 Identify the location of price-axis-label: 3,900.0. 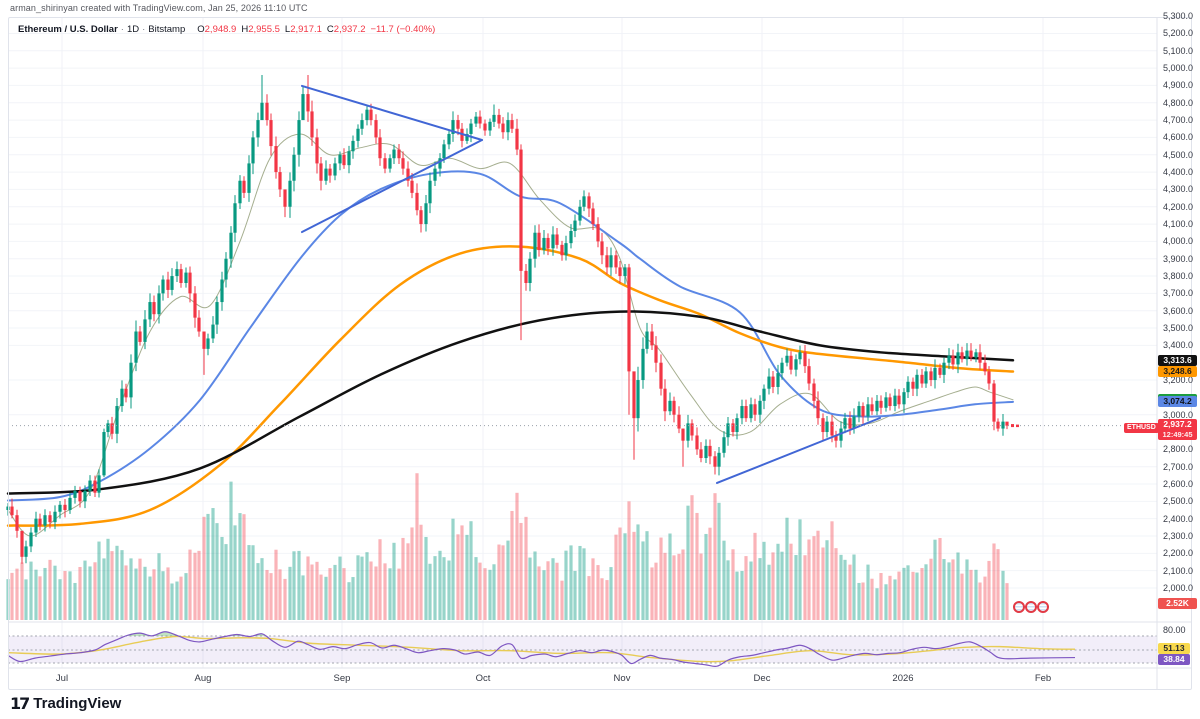
(1178, 258).